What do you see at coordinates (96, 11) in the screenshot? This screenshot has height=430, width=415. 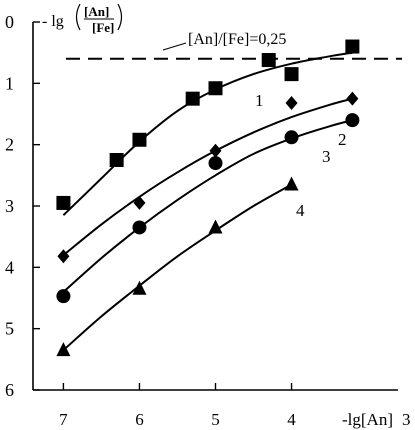 I see `y-axis-title-numerator: [An]` at bounding box center [96, 11].